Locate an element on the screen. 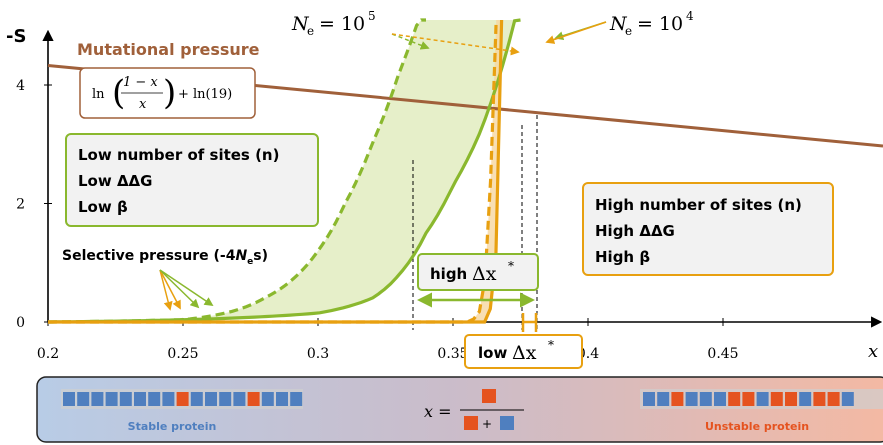  svg-text: Selective pressure (-4Nes) is located at coordinates (165, 257).